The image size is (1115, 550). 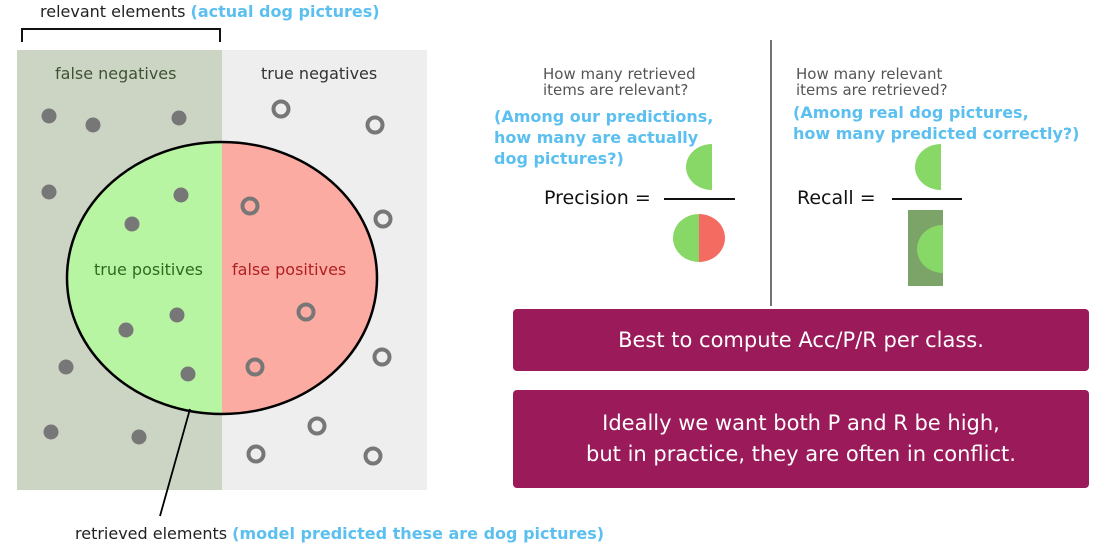 I want to click on relevant-dots, so click(x=118, y=276).